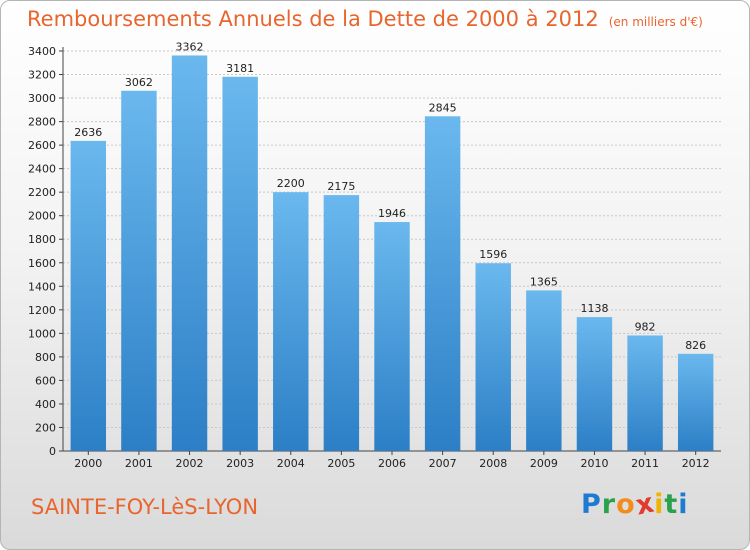 The height and width of the screenshot is (550, 750). I want to click on x-tick-label-2009: 2009, so click(544, 463).